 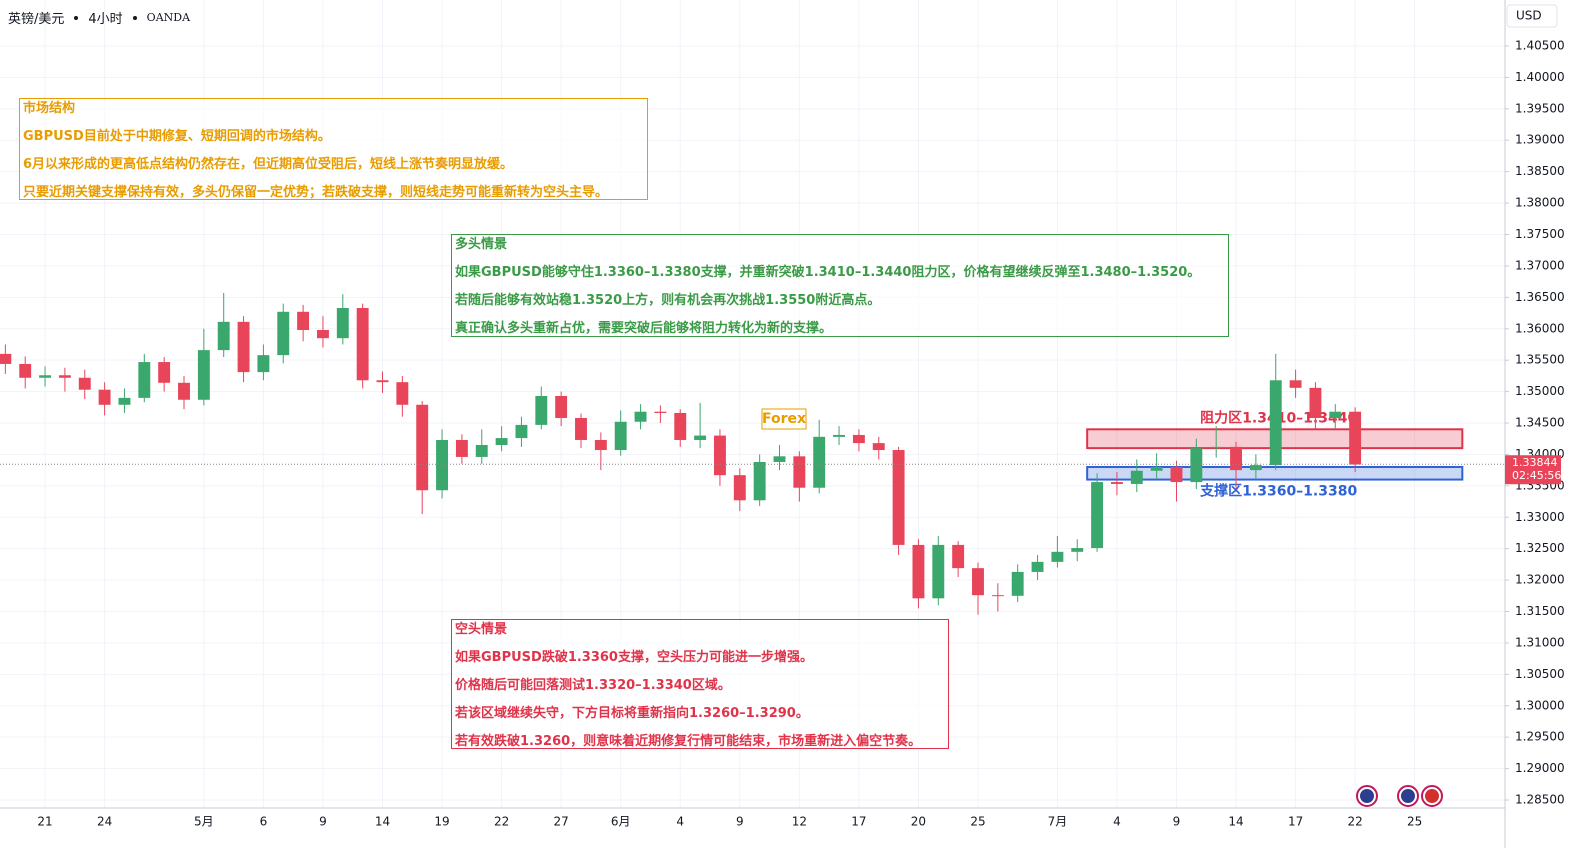 I want to click on zone-label: 支撑区1.3360–1.3380, so click(x=1278, y=491).